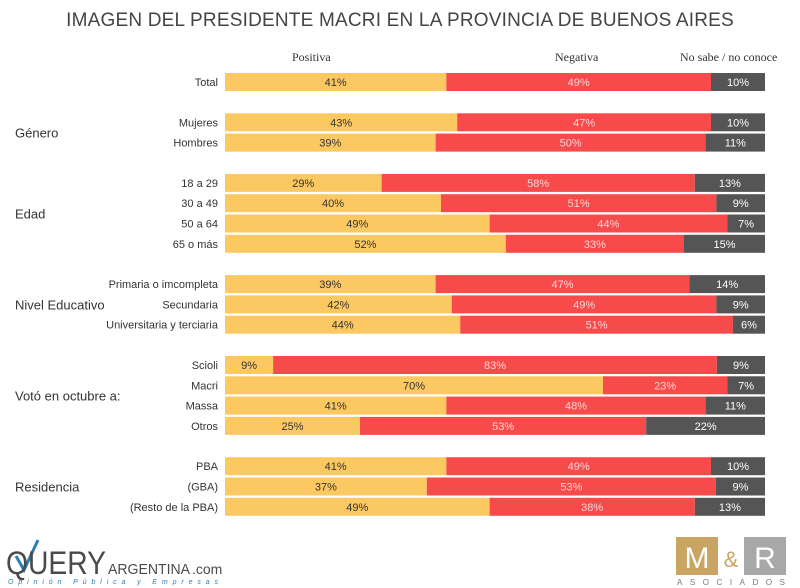 This screenshot has height=588, width=800. I want to click on mr-asociados-logo: M & R ASOCIADOS, so click(731, 562).